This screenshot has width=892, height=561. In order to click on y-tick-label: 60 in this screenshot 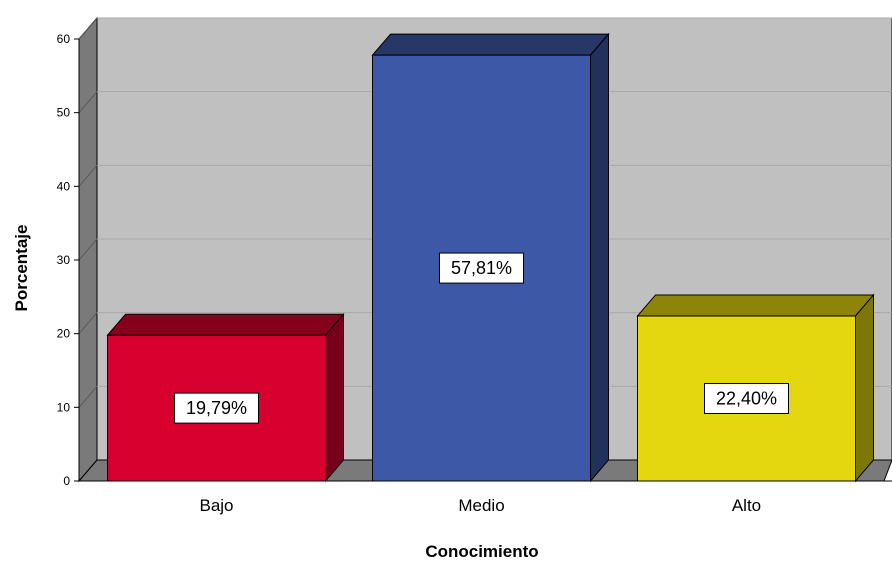, I will do `click(64, 39)`.